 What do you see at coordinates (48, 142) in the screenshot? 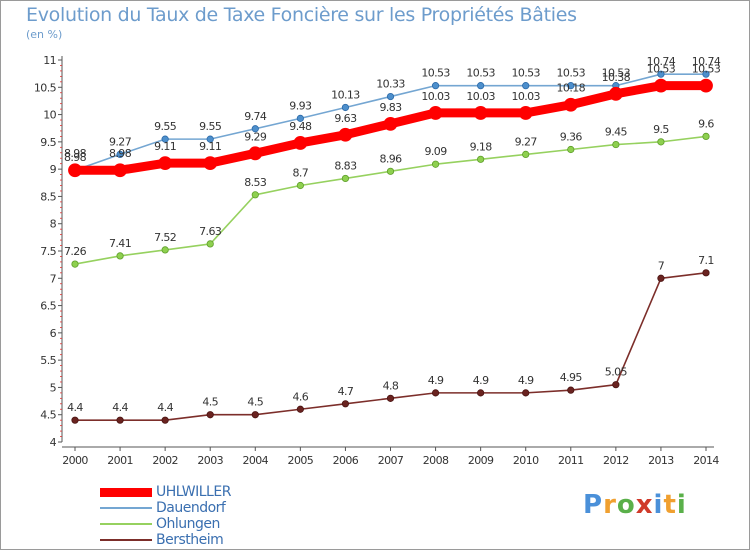
I see `y-tick-label: 9.5` at bounding box center [48, 142].